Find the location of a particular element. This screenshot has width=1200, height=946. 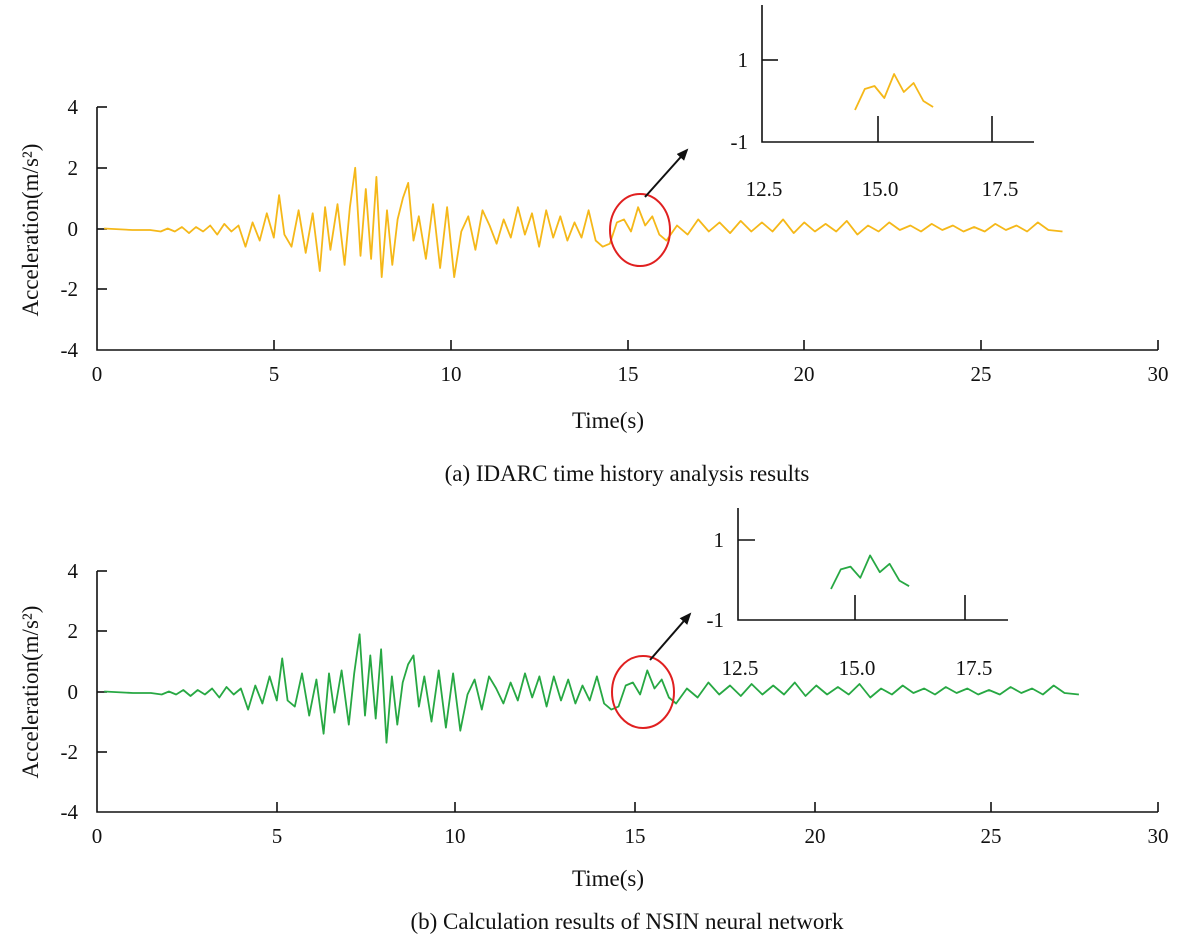

panel-a-inset-axes is located at coordinates (897, 74).